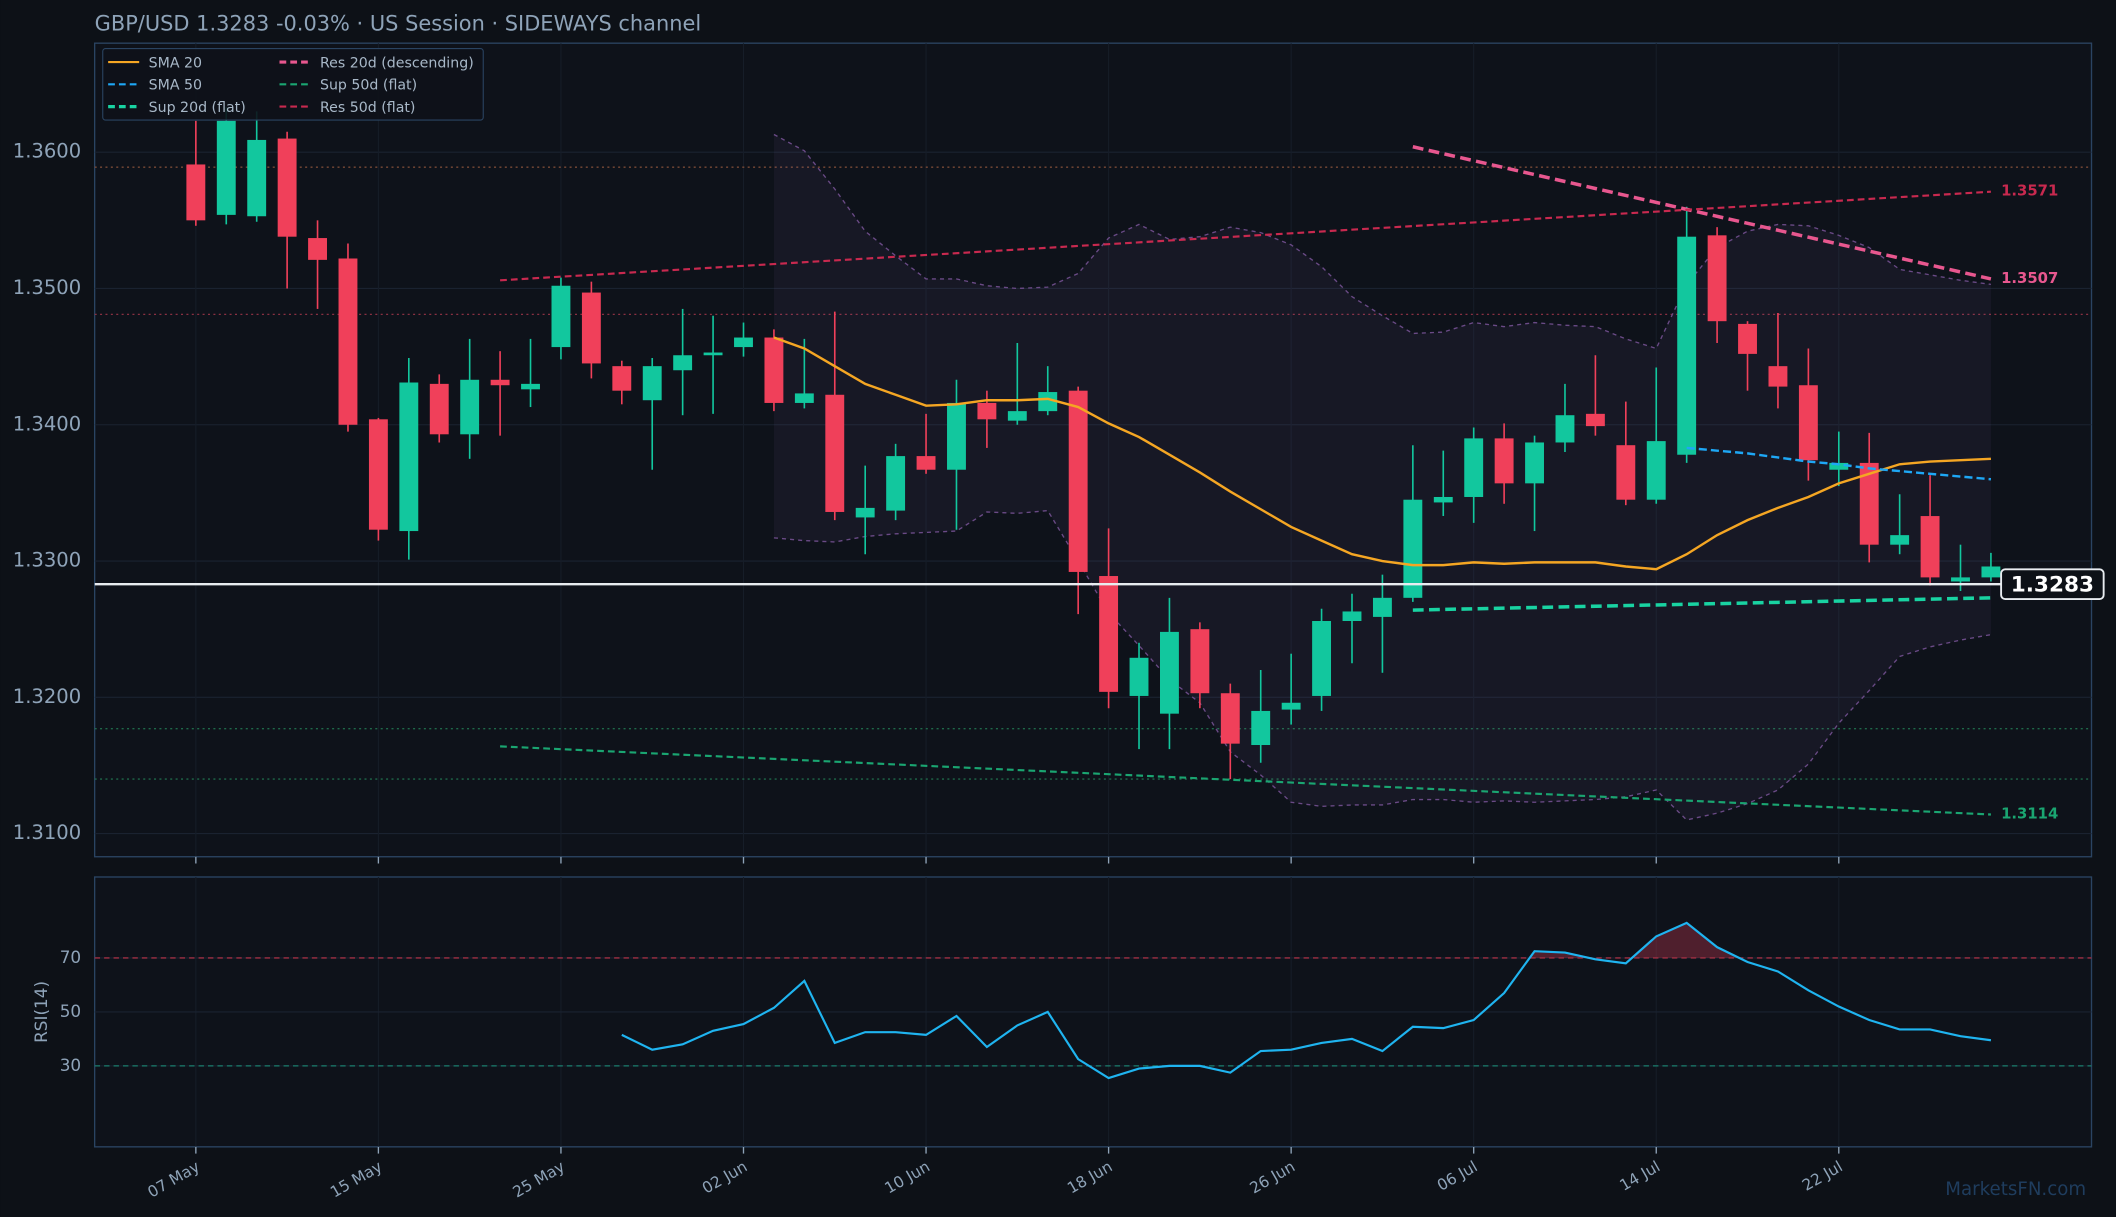 This screenshot has height=1217, width=2116. Describe the element at coordinates (368, 86) in the screenshot. I see `legend-label: Sup 50d (flat)` at that location.